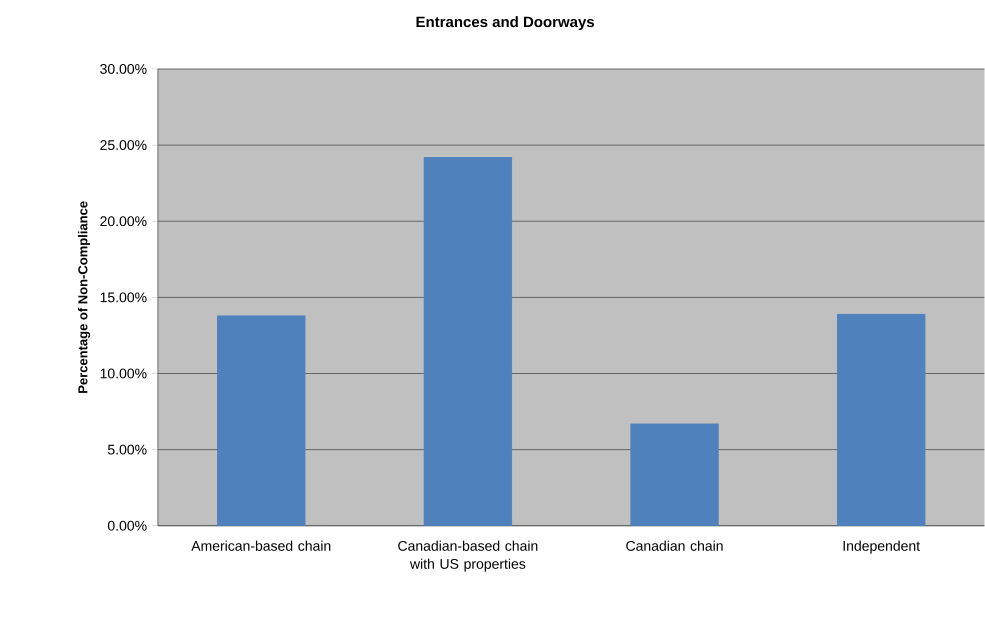 This screenshot has height=641, width=985. What do you see at coordinates (123, 145) in the screenshot?
I see `y-tick-label: 25.00%` at bounding box center [123, 145].